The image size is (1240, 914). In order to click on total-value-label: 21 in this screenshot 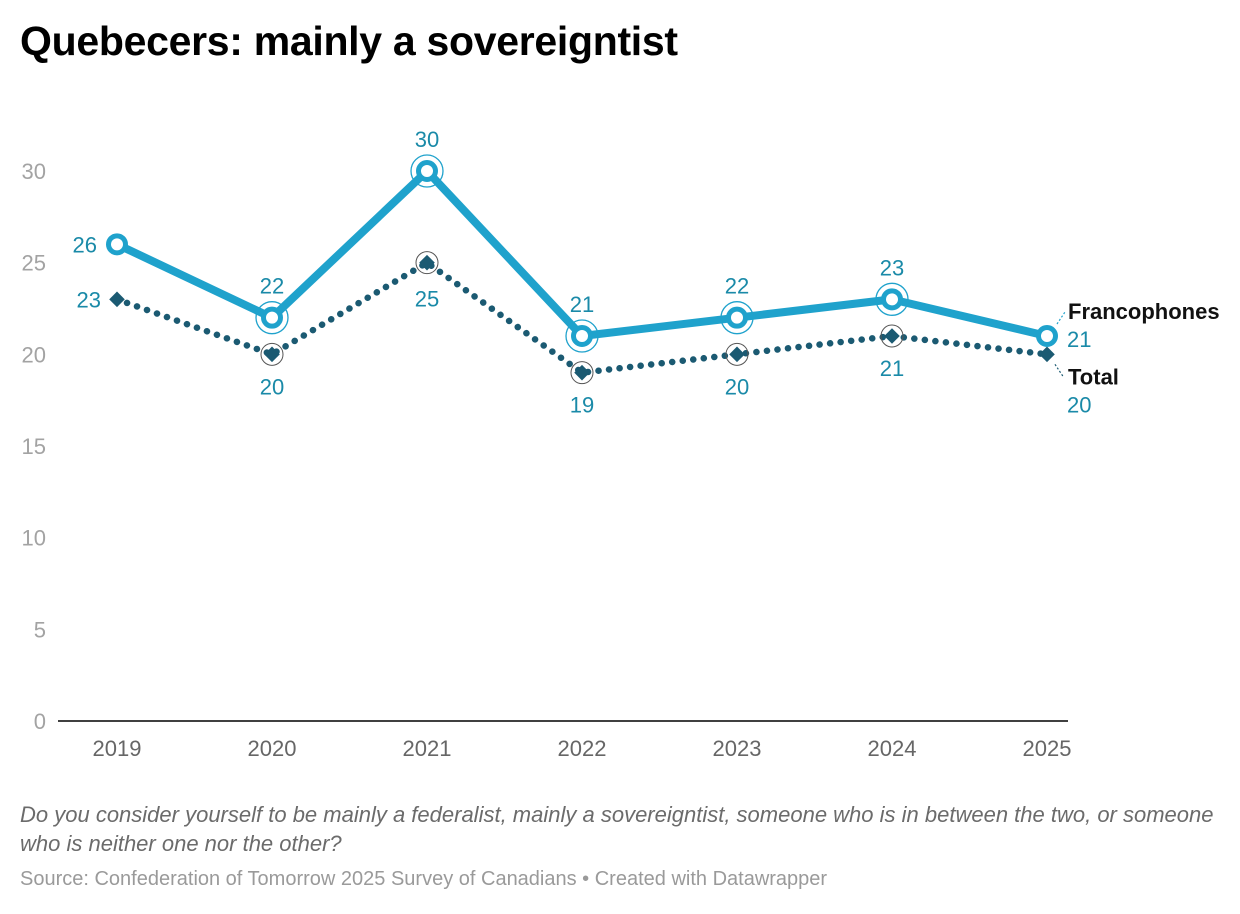, I will do `click(892, 368)`.